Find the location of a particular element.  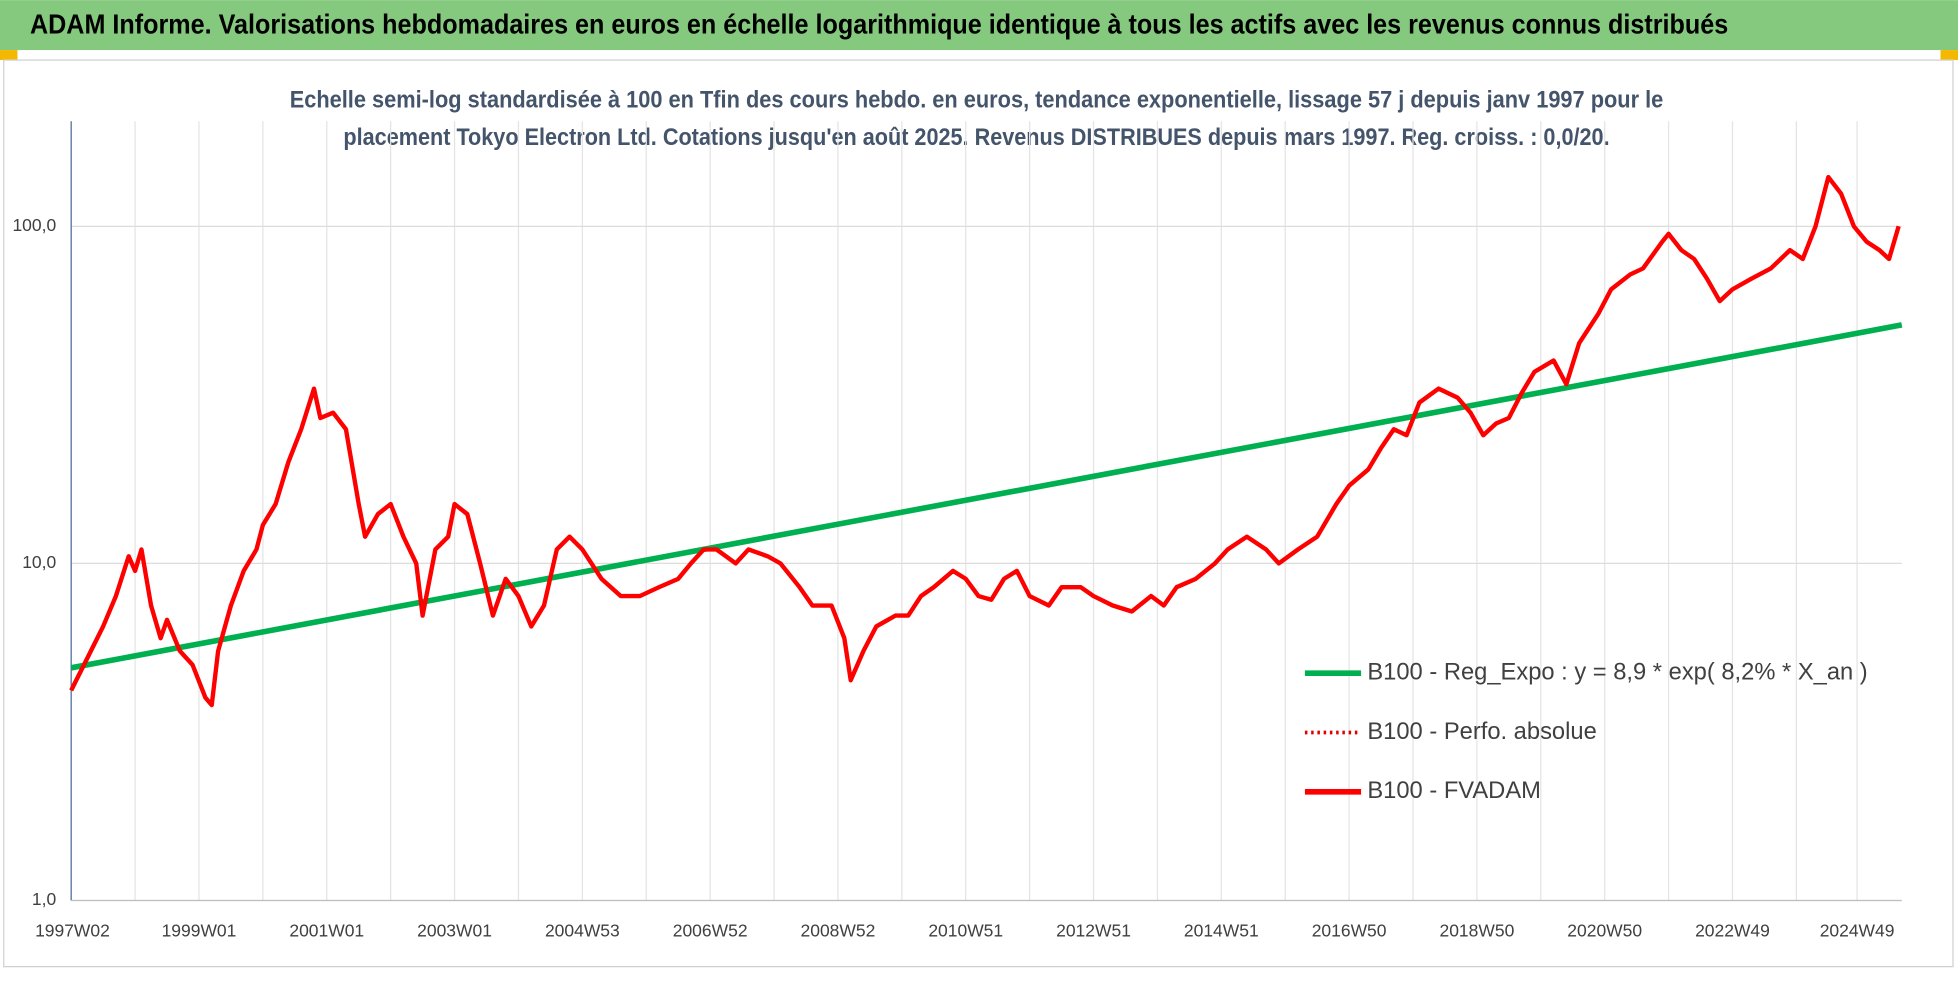

x-tick-label: 2014W51 is located at coordinates (1221, 930).